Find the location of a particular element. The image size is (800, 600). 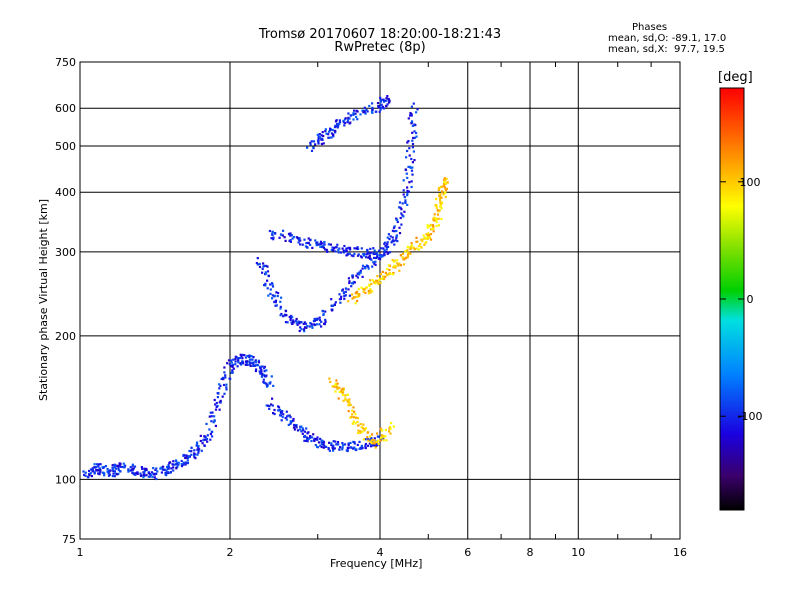

x-tick-label: 1 is located at coordinates (80, 552).